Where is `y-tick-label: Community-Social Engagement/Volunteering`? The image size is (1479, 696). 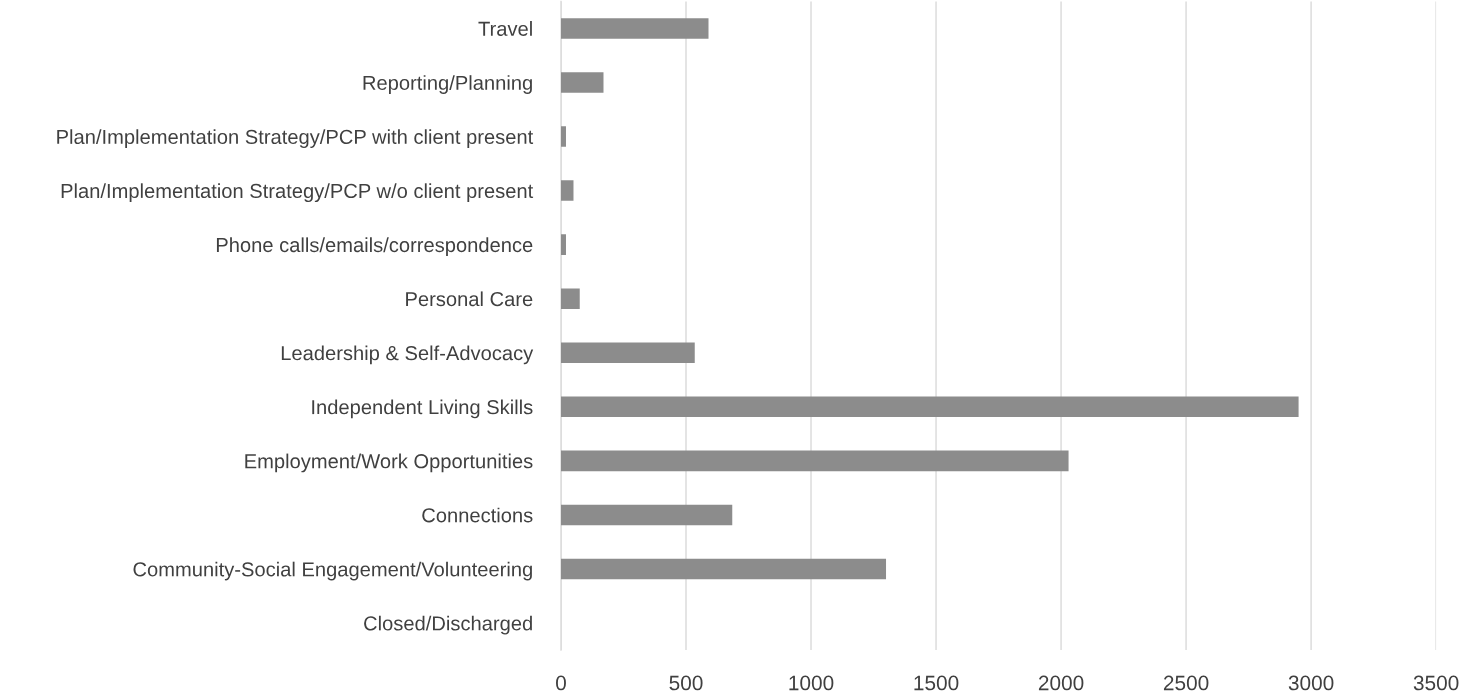 y-tick-label: Community-Social Engagement/Volunteering is located at coordinates (332, 571).